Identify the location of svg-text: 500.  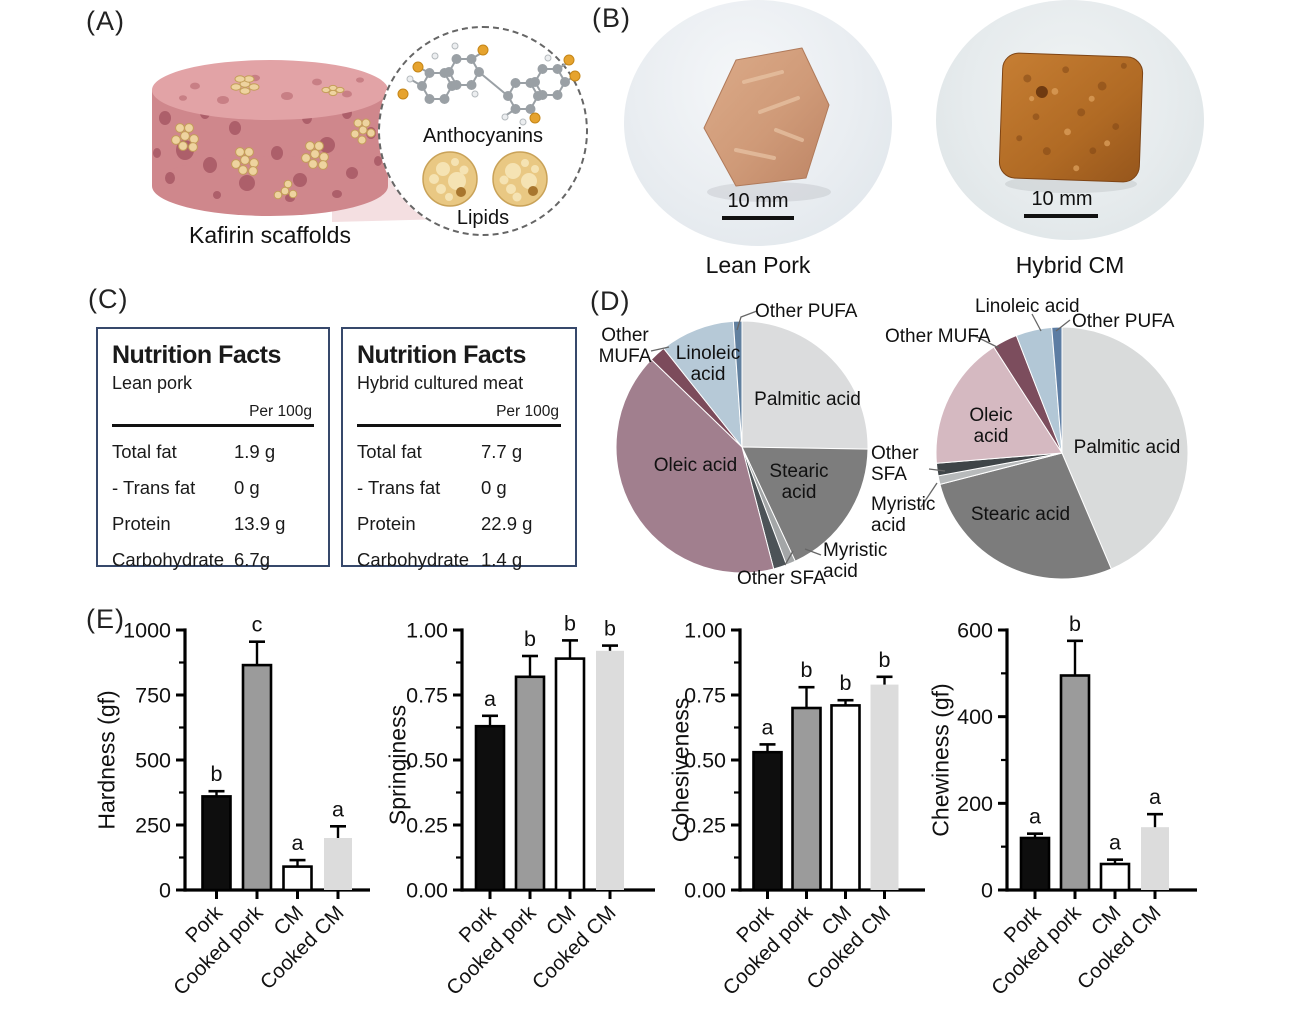
(153, 761).